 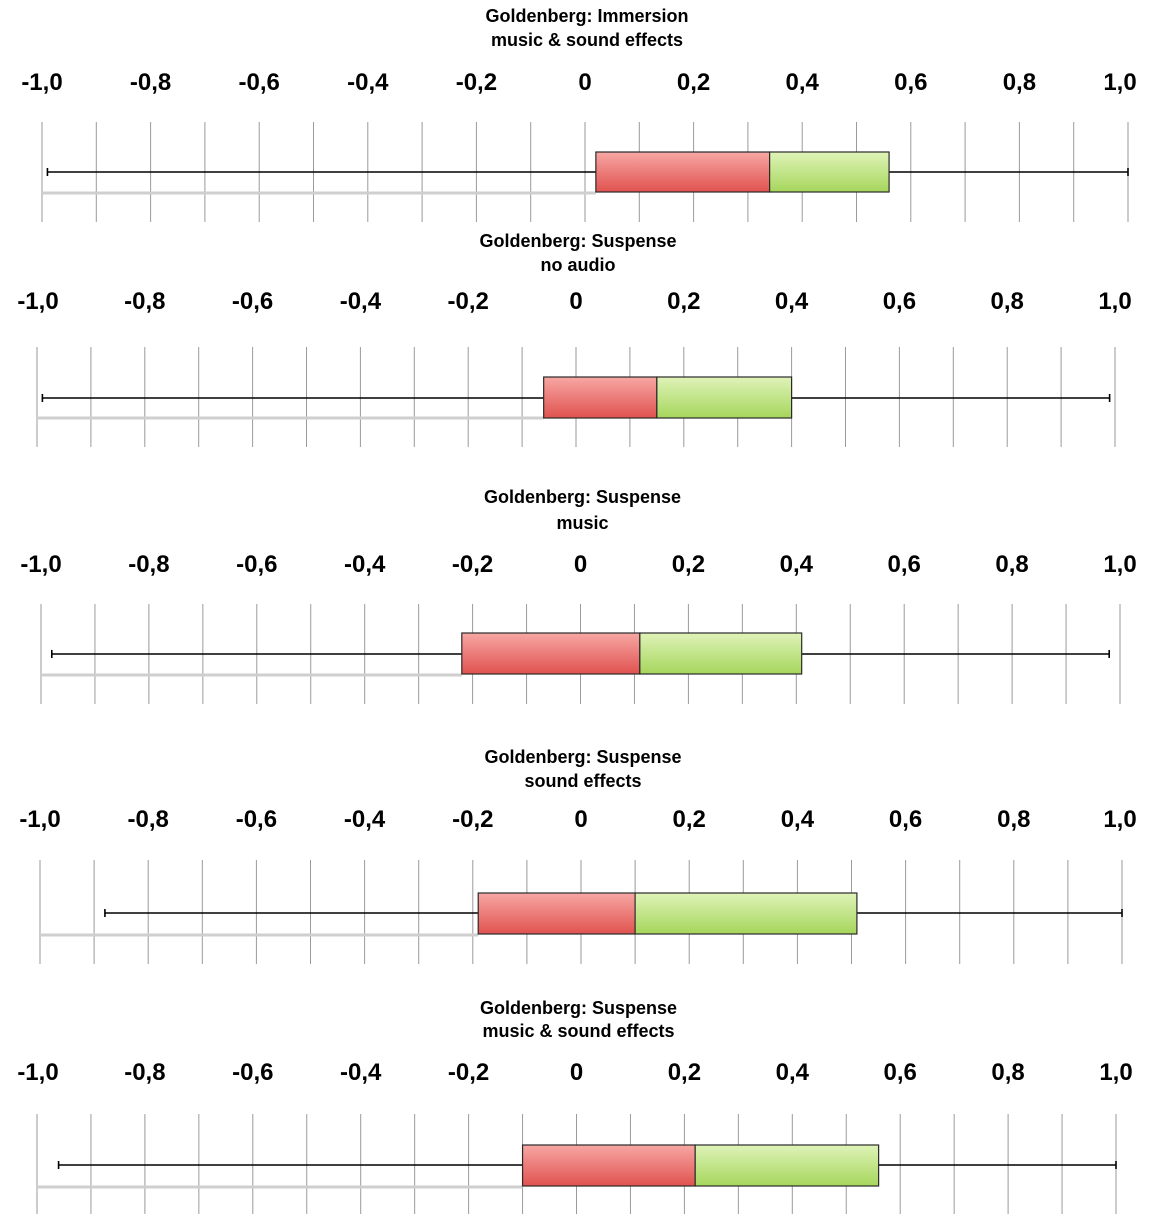 I want to click on chart-title: music, so click(x=582, y=523).